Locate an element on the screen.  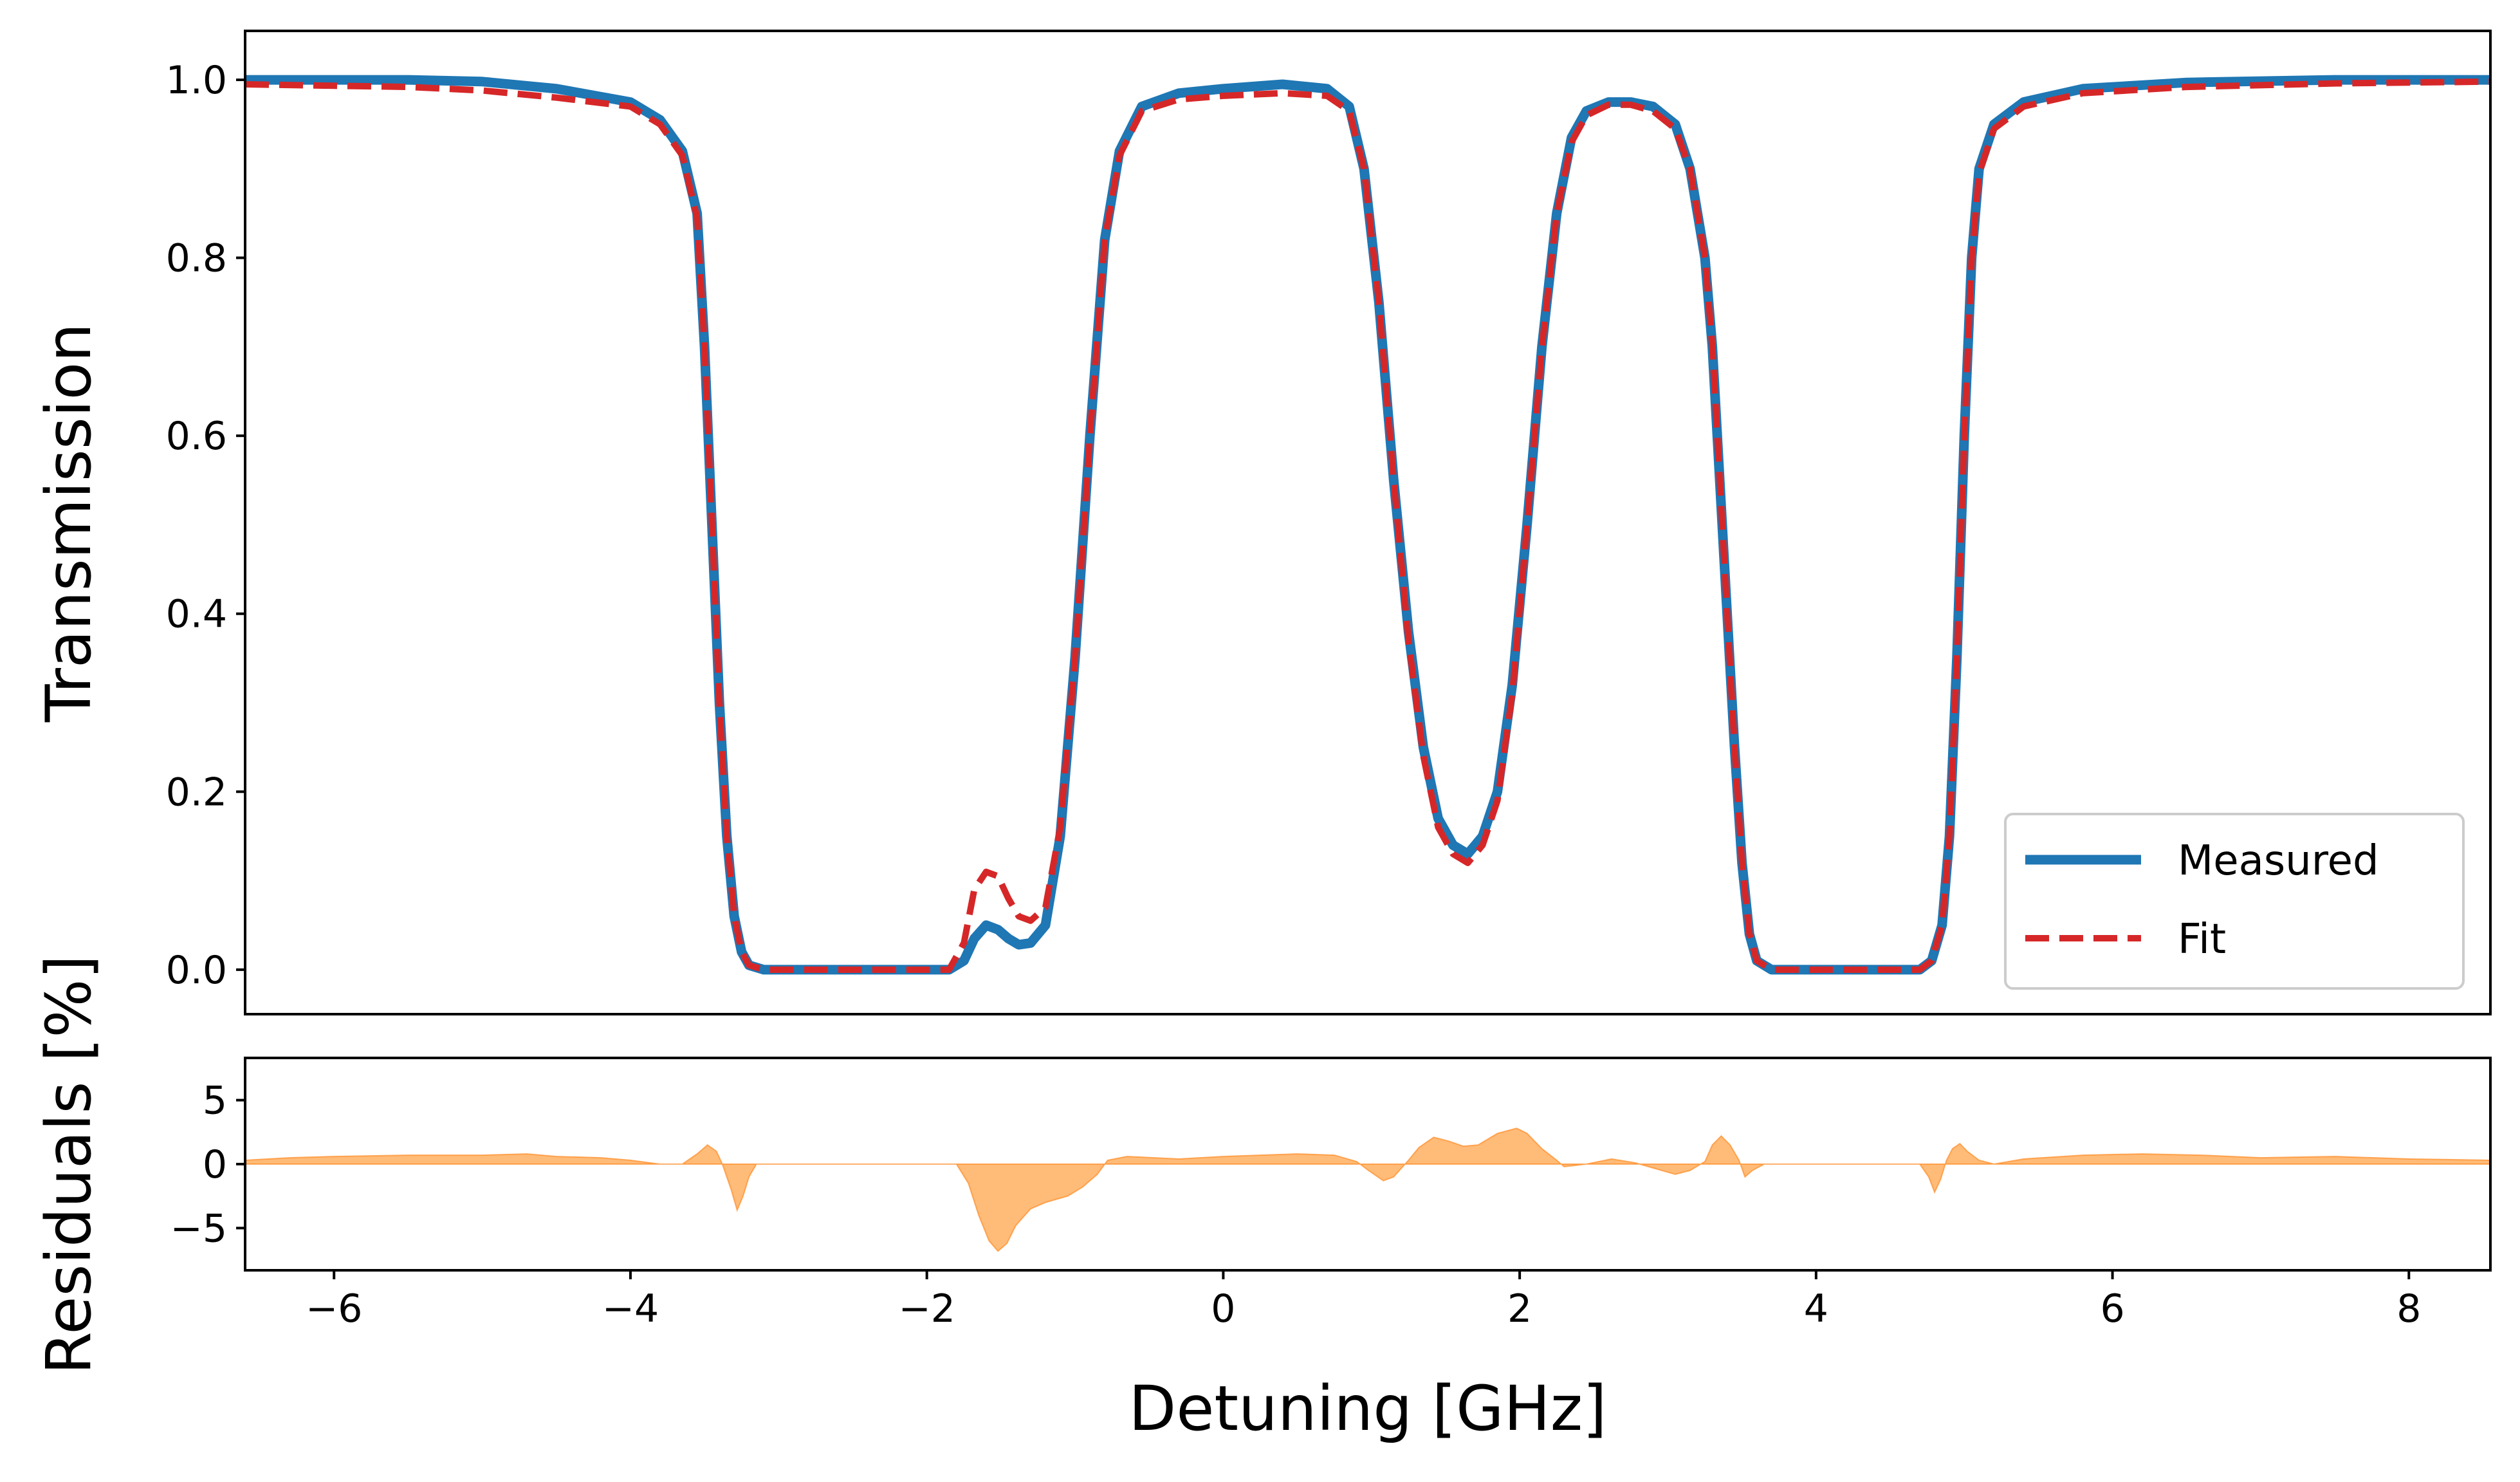
residuals-y-axis-label: Residuals [%] is located at coordinates (69, 1165).